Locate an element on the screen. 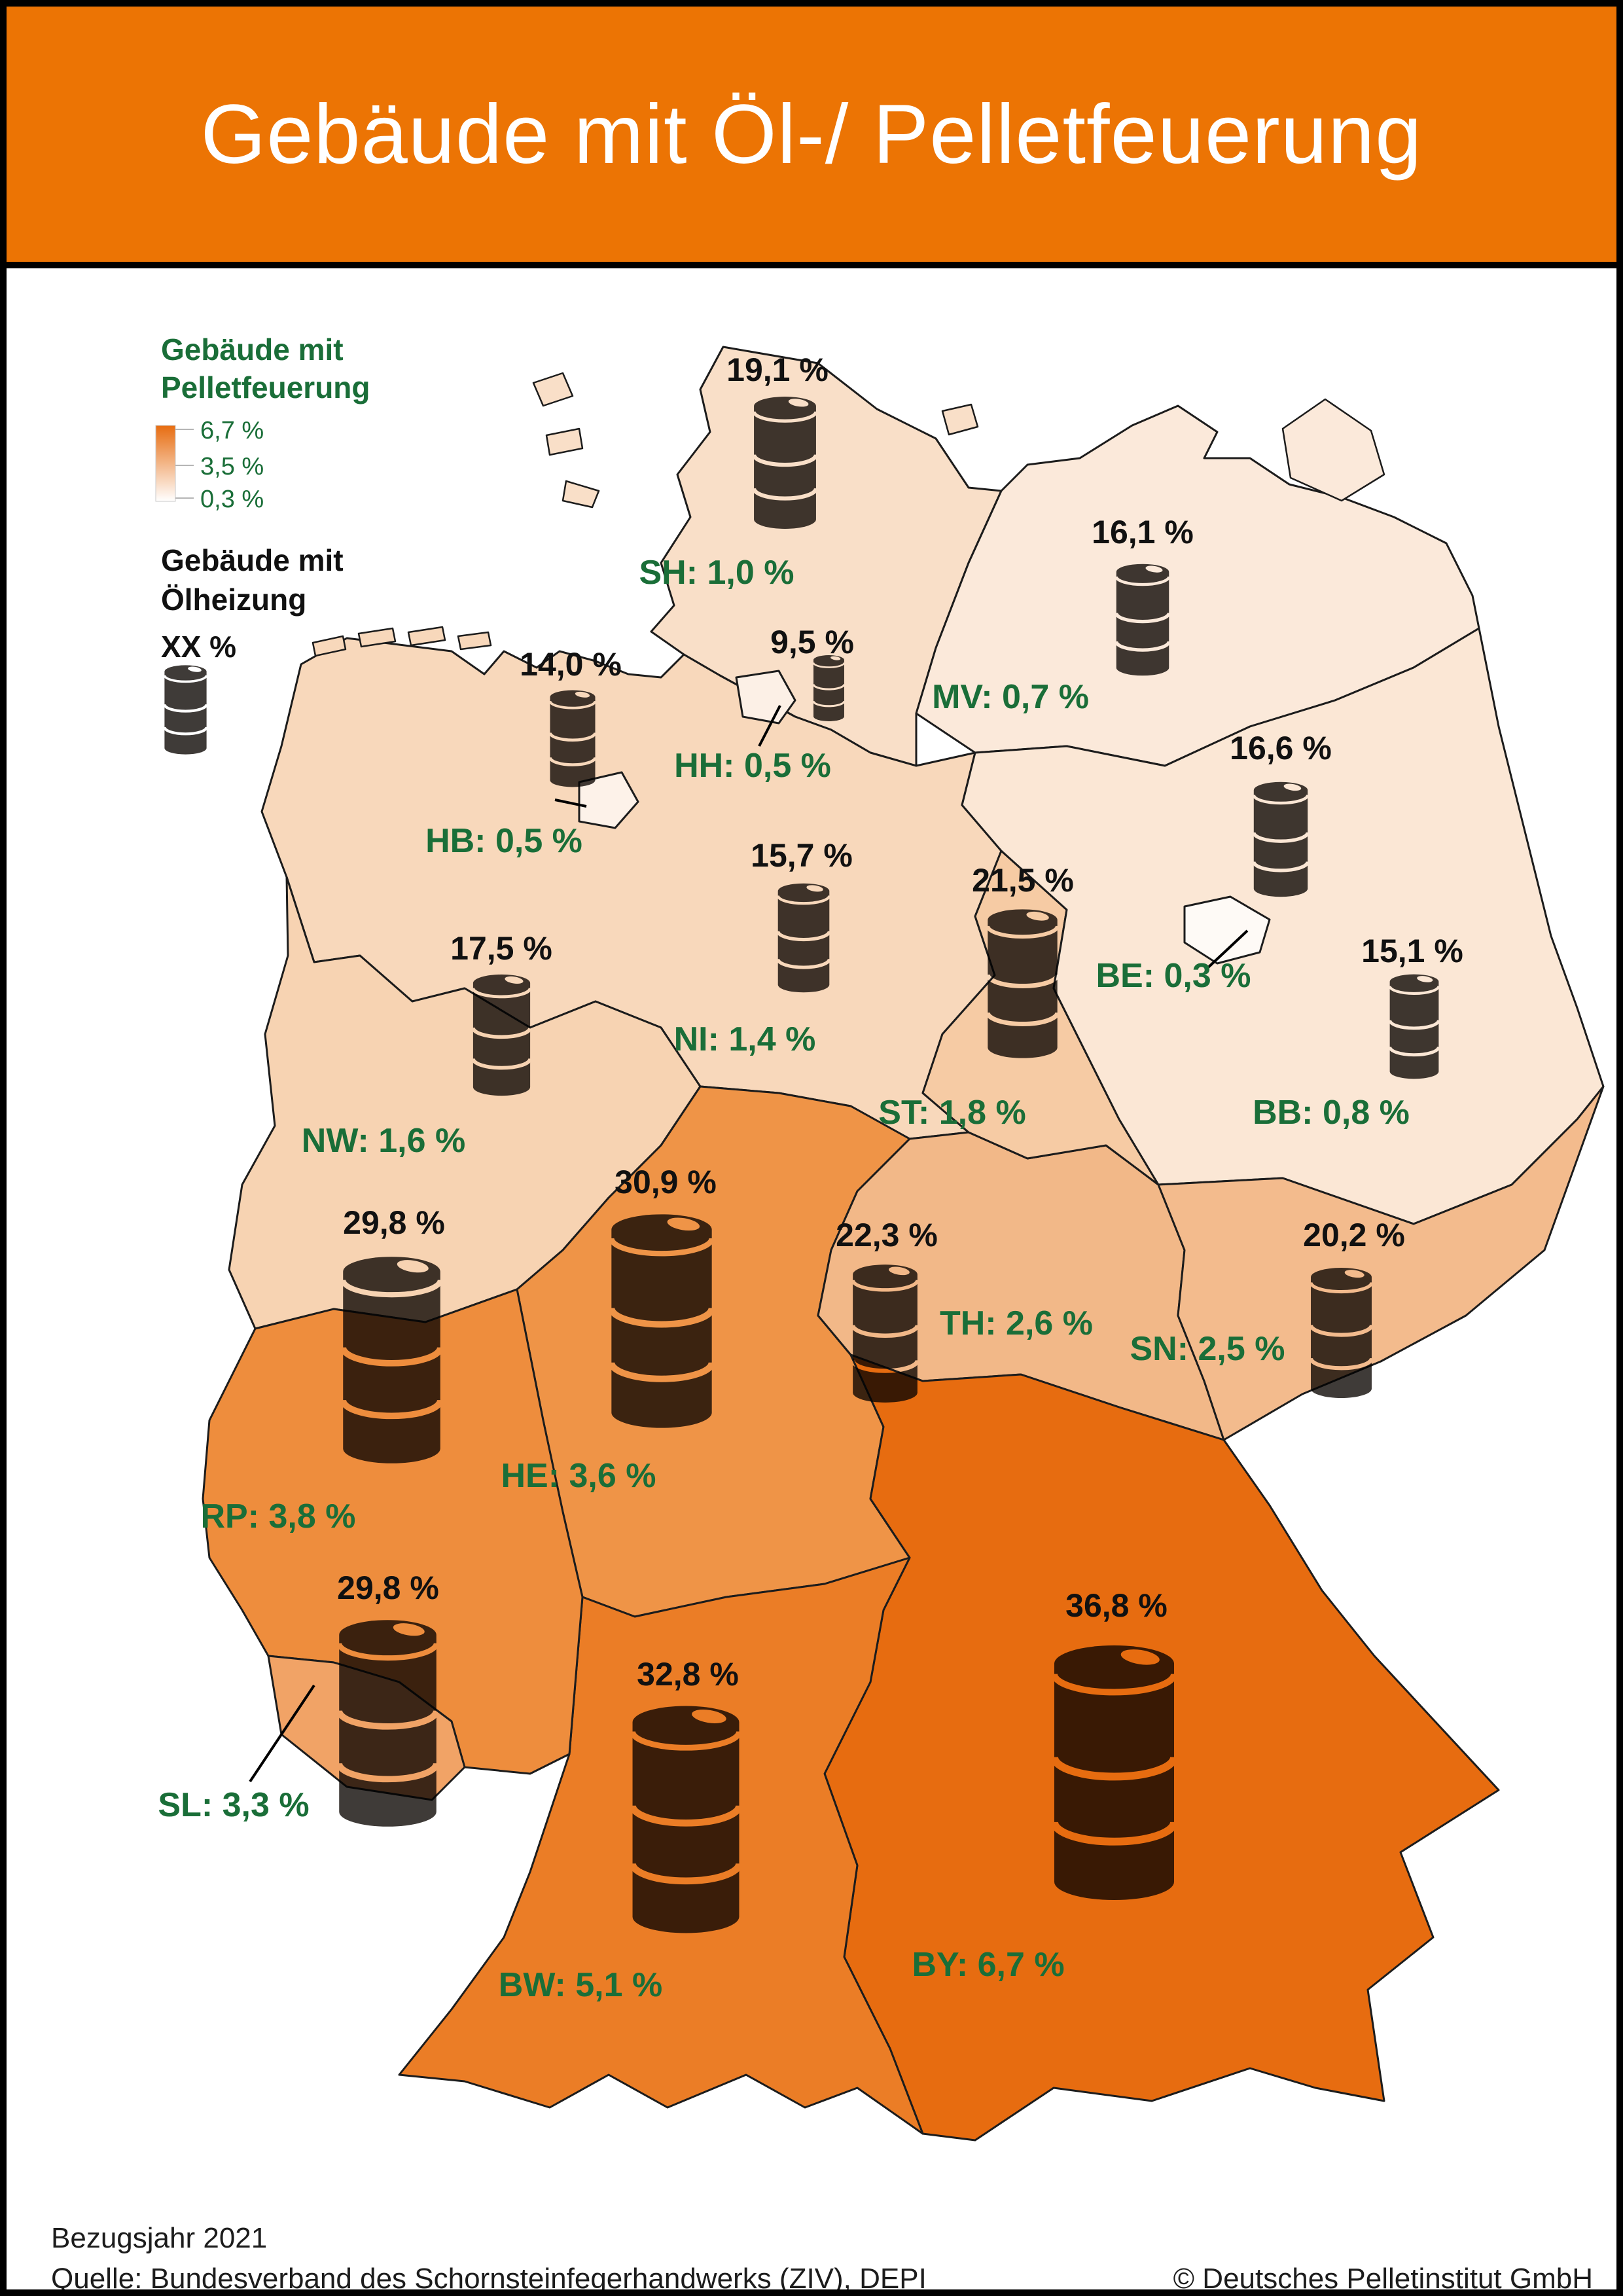 The width and height of the screenshot is (1623, 2296). state-hb-region is located at coordinates (608, 800).